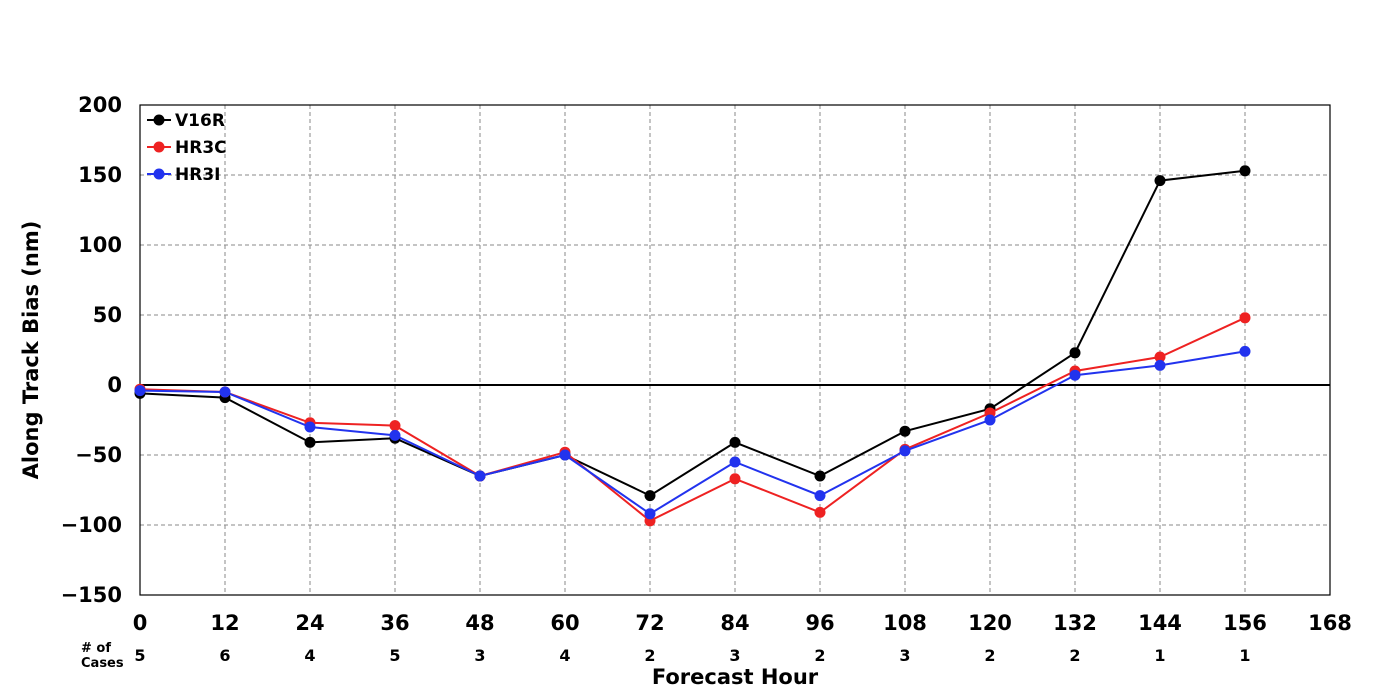 Image resolution: width=1400 pixels, height=700 pixels. I want to click on y-tick-label: 150, so click(100, 175).